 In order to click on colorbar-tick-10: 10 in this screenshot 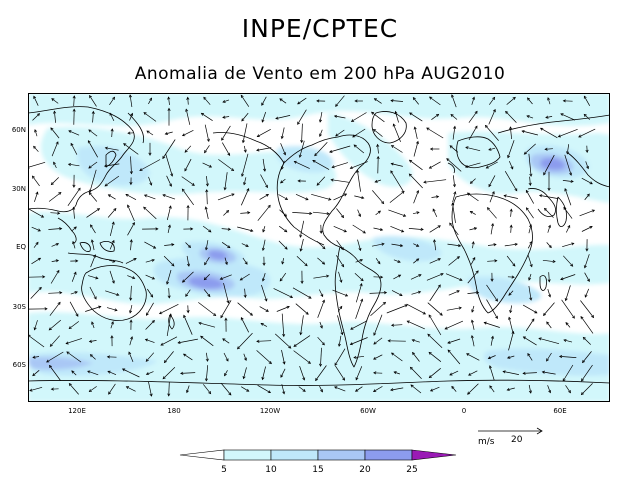, I will do `click(271, 470)`.